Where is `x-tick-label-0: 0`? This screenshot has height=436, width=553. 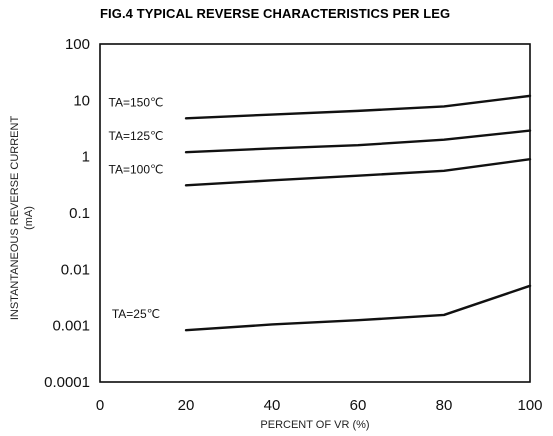 x-tick-label-0: 0 is located at coordinates (100, 405).